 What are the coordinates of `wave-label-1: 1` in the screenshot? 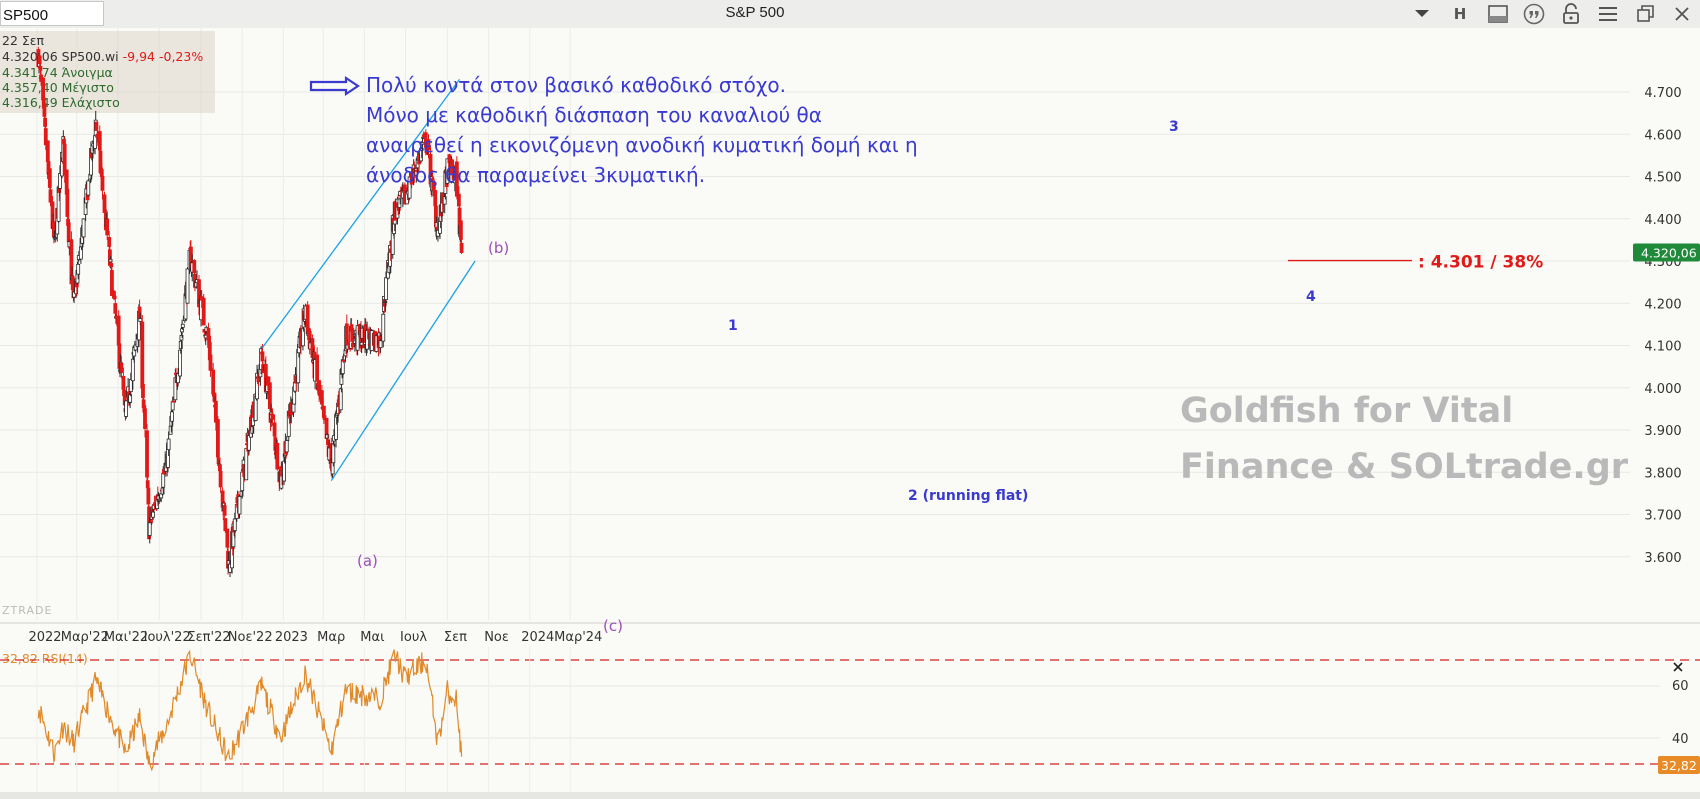 It's located at (733, 326).